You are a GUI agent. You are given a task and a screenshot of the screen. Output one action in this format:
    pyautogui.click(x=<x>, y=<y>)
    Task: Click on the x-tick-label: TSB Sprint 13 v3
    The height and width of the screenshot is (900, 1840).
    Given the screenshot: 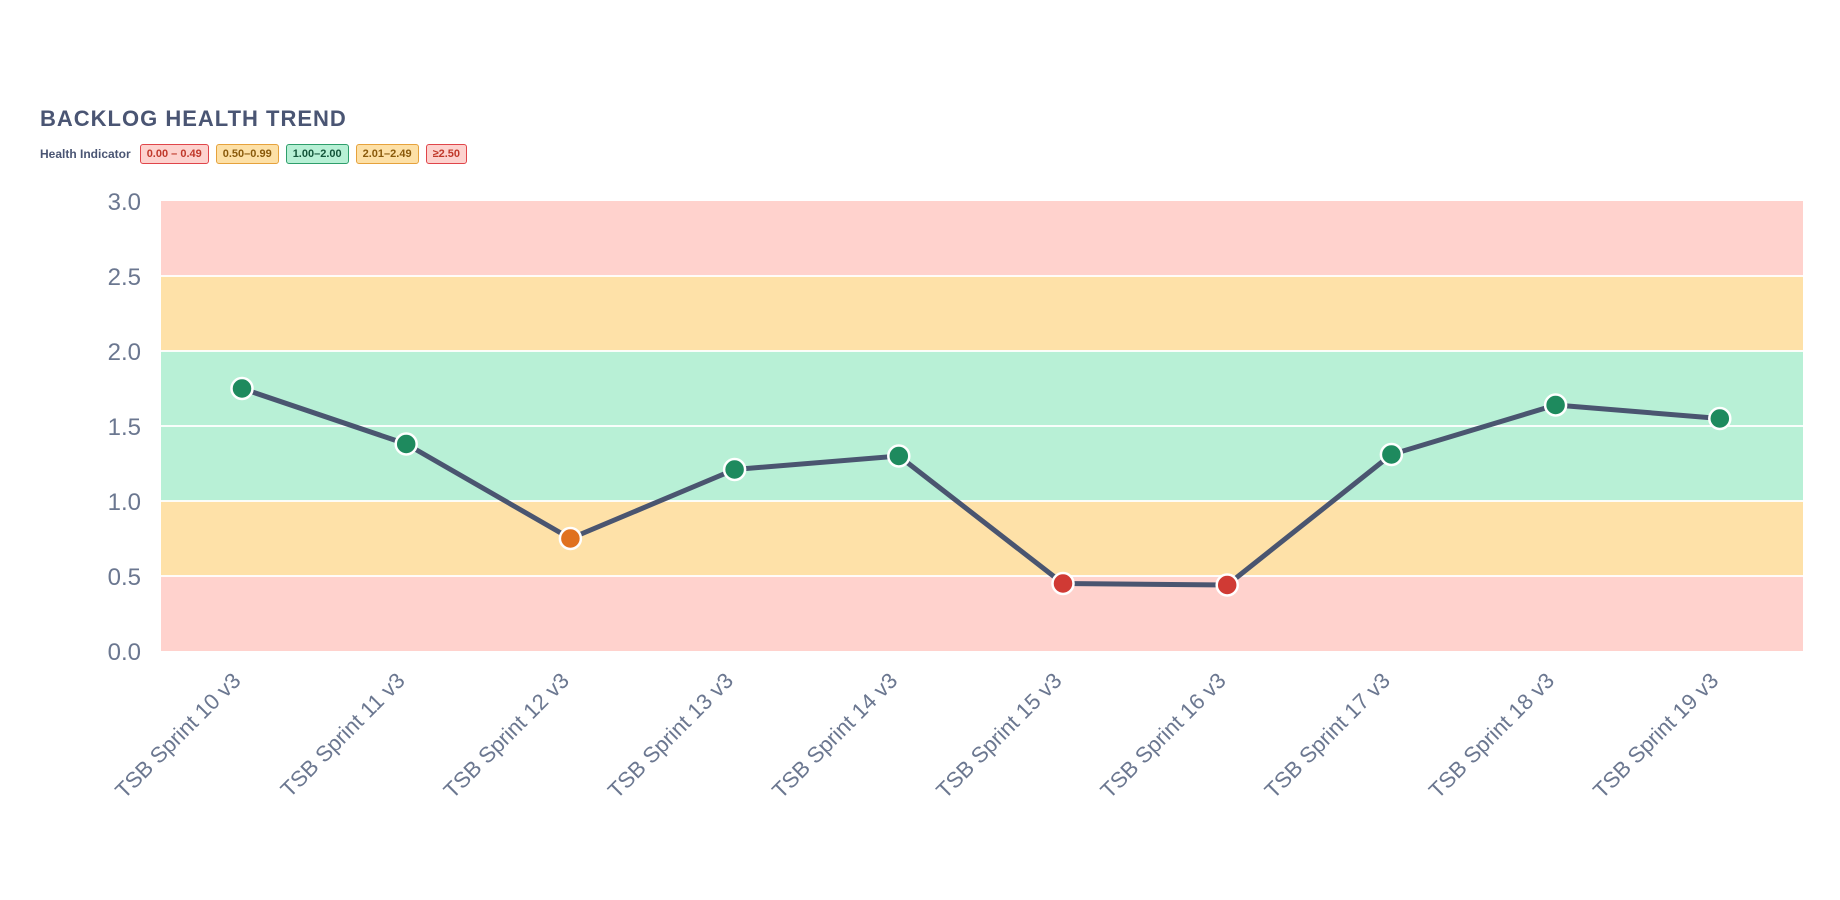 What is the action you would take?
    pyautogui.click(x=670, y=735)
    